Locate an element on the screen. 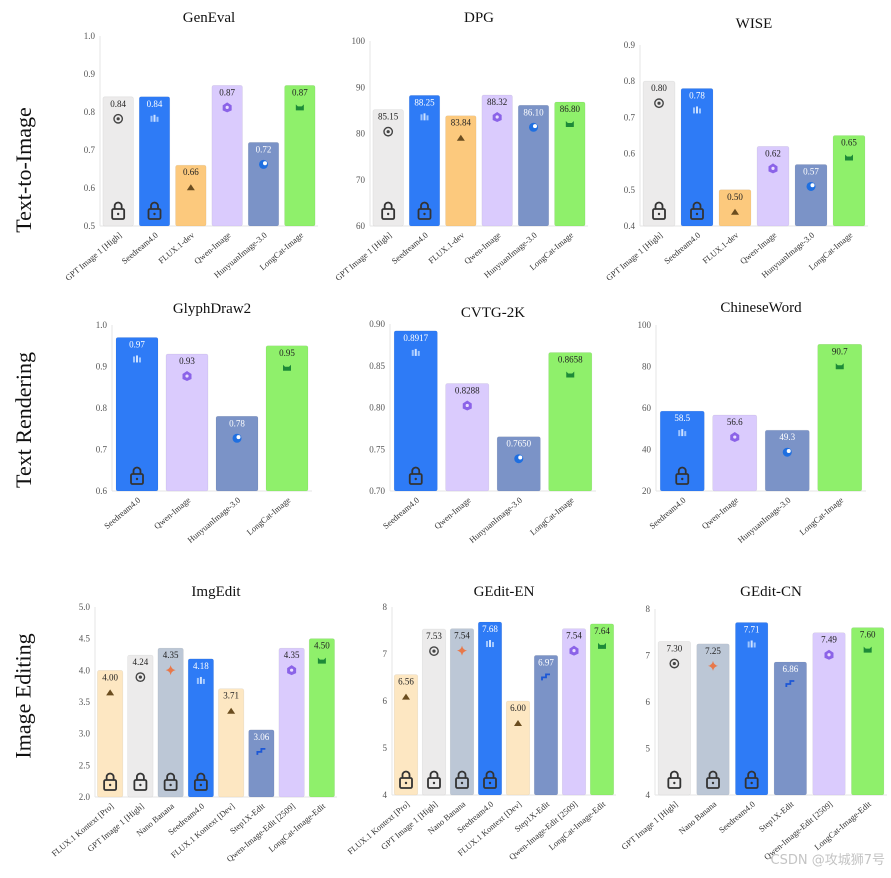  y-tick-label: 5.0 is located at coordinates (85, 607).